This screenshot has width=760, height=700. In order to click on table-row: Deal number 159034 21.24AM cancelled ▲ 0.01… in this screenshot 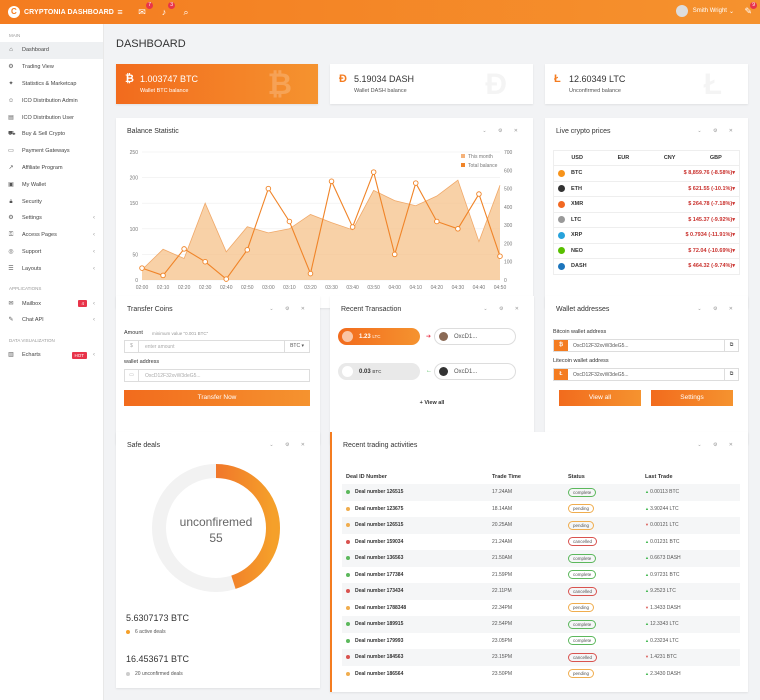, I will do `click(541, 542)`.